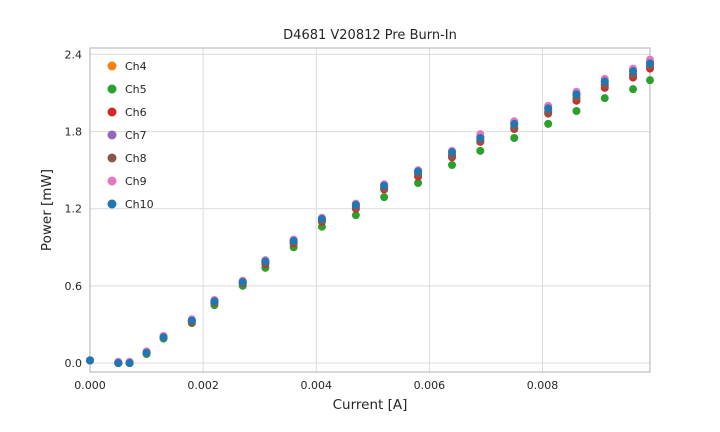 Image resolution: width=720 pixels, height=432 pixels. Describe the element at coordinates (74, 363) in the screenshot. I see `y-tick-label: 0.0` at that location.